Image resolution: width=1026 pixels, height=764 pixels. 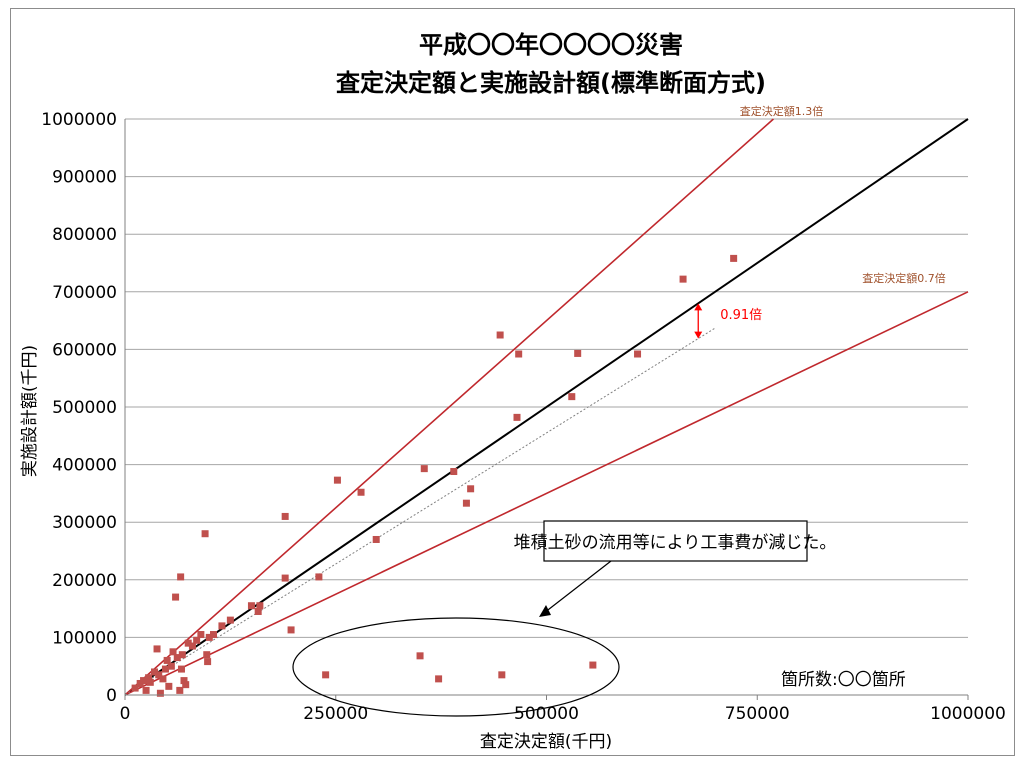 I want to click on x-tick-label: 0, so click(x=125, y=714).